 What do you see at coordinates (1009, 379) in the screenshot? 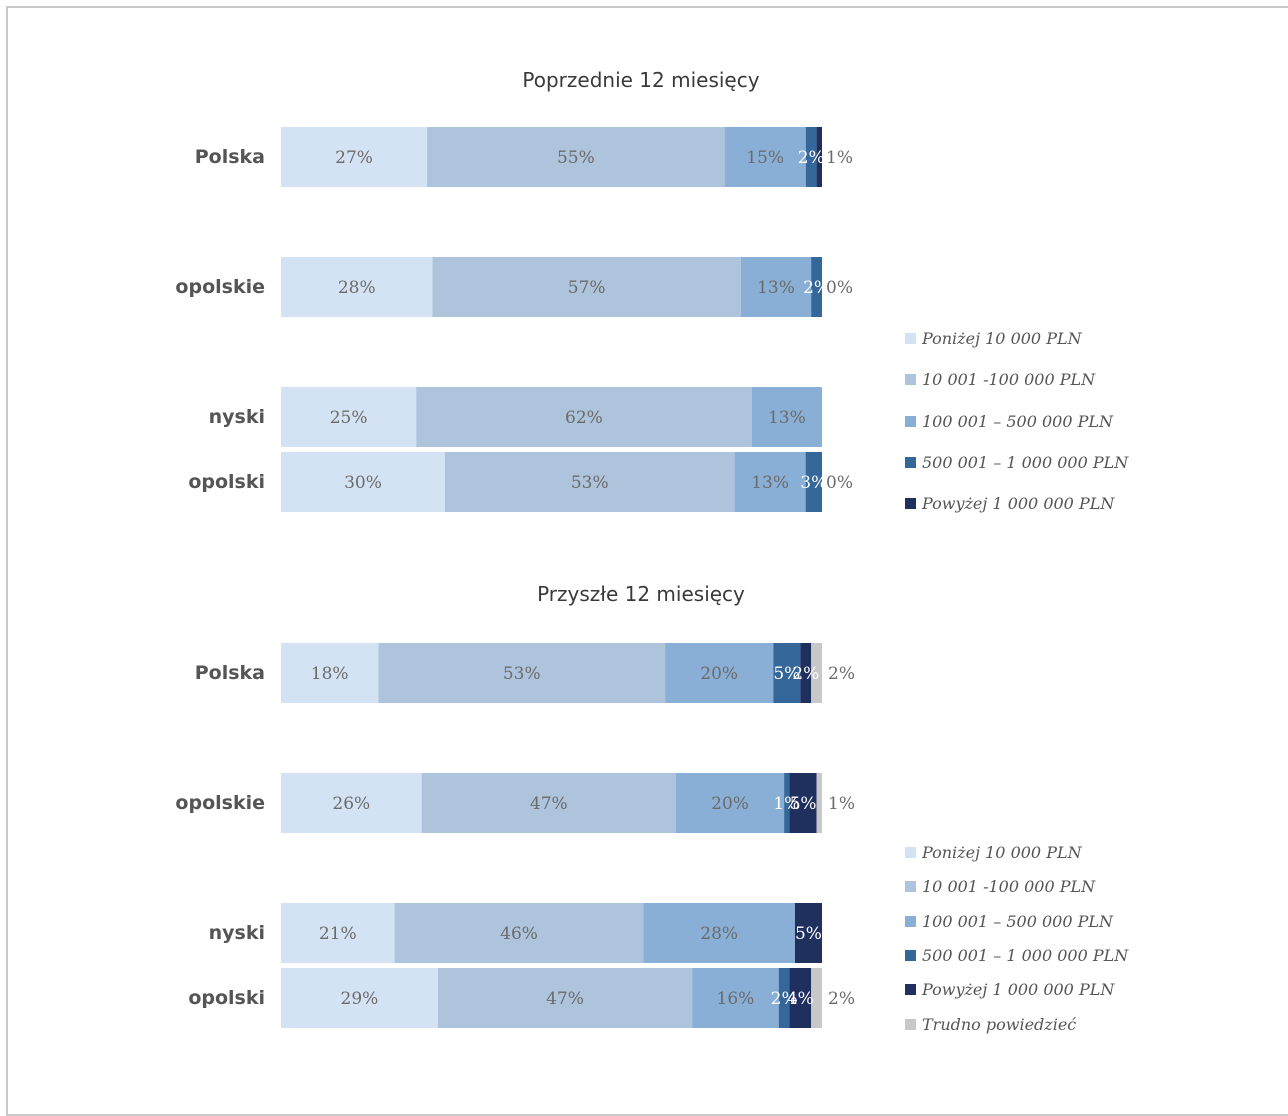
I see `chart1-legend-label-1: 10 001 -100 000 PLN` at bounding box center [1009, 379].